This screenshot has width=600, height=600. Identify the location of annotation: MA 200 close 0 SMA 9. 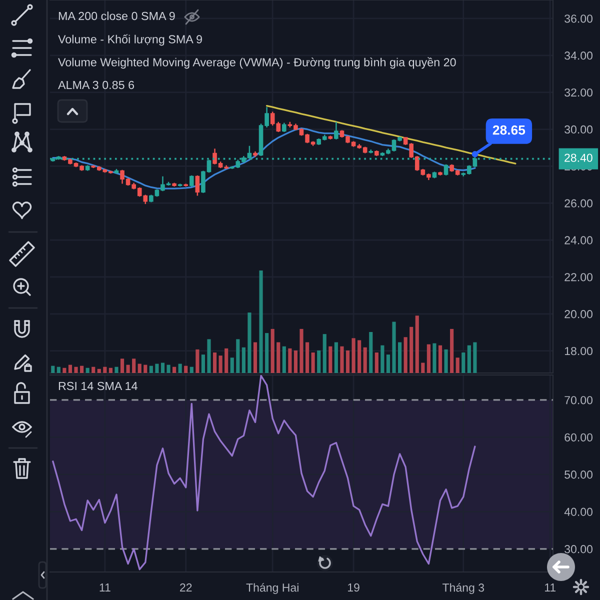
(116, 16).